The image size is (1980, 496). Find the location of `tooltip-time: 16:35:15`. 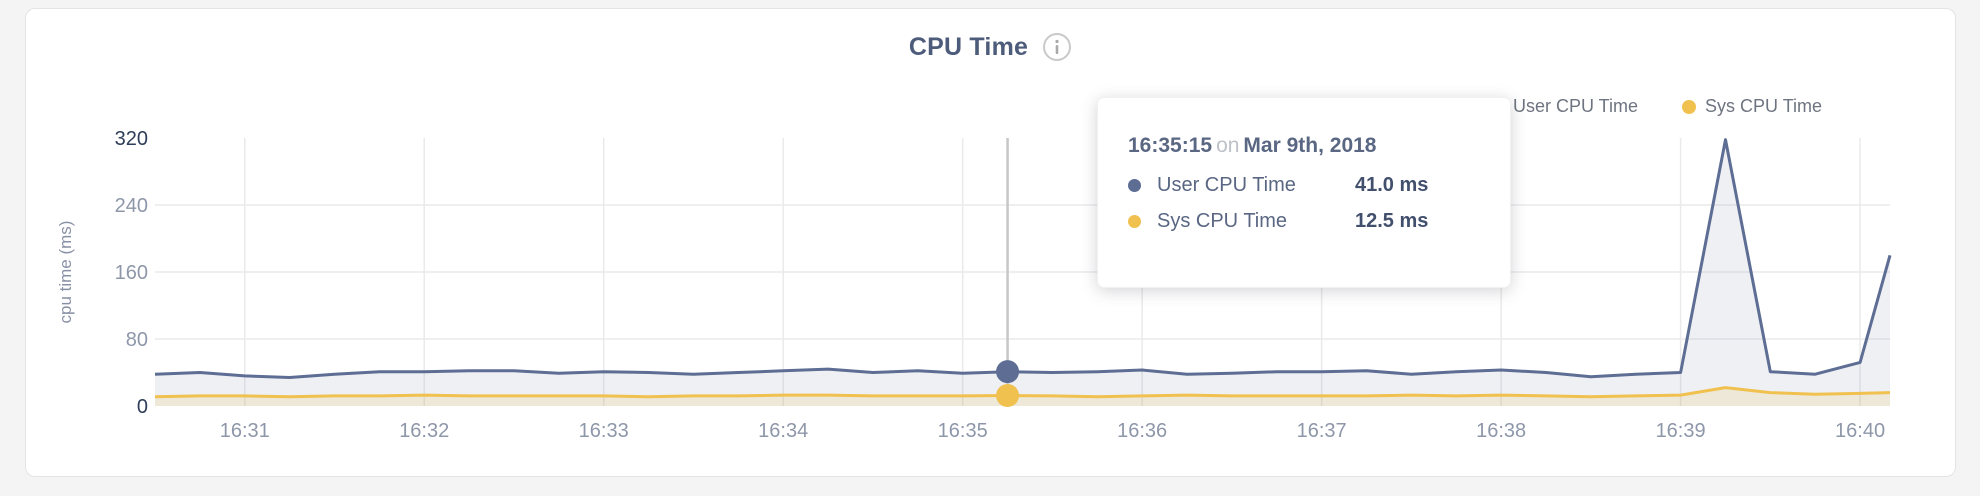

tooltip-time: 16:35:15 is located at coordinates (1170, 145).